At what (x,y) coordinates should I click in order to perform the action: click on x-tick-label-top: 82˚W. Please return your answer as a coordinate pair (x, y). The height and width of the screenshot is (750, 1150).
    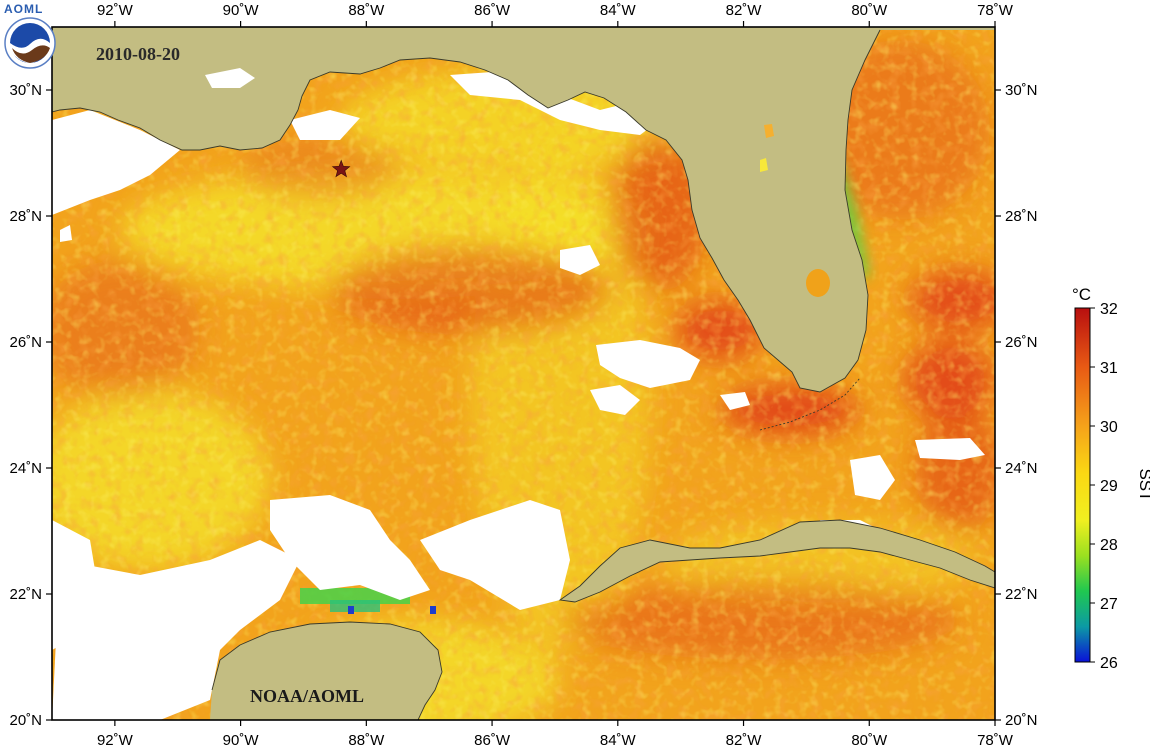
    Looking at the image, I should click on (744, 10).